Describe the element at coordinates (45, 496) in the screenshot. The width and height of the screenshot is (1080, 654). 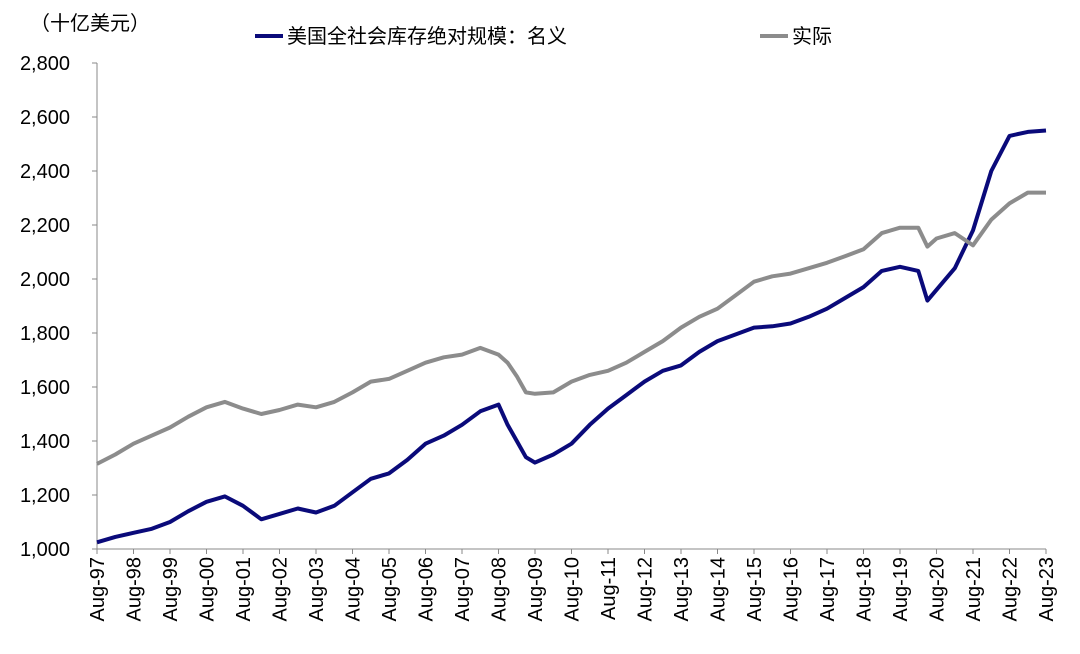
I see `y-tick-label: 1,200` at that location.